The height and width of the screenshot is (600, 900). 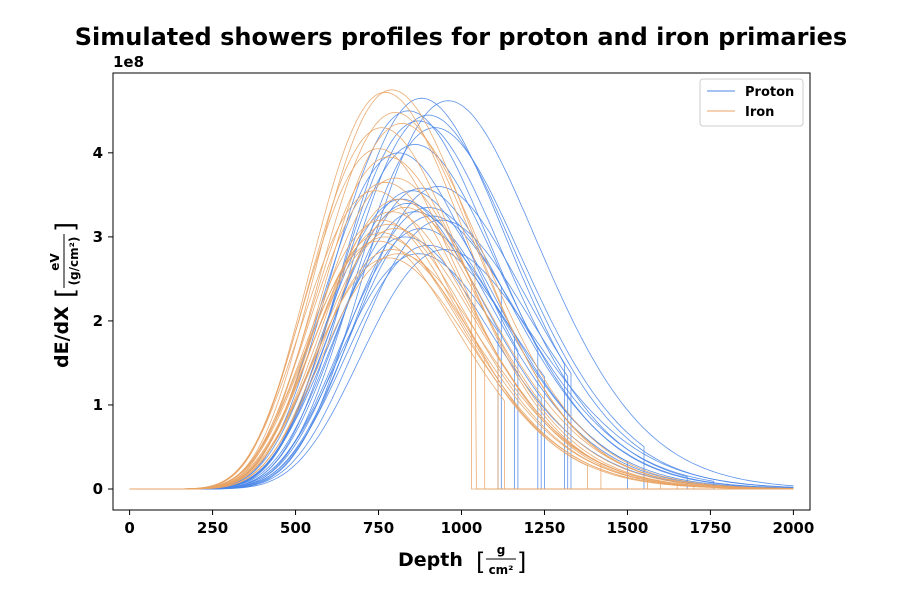 I want to click on svg-text: Depth, so click(x=430, y=560).